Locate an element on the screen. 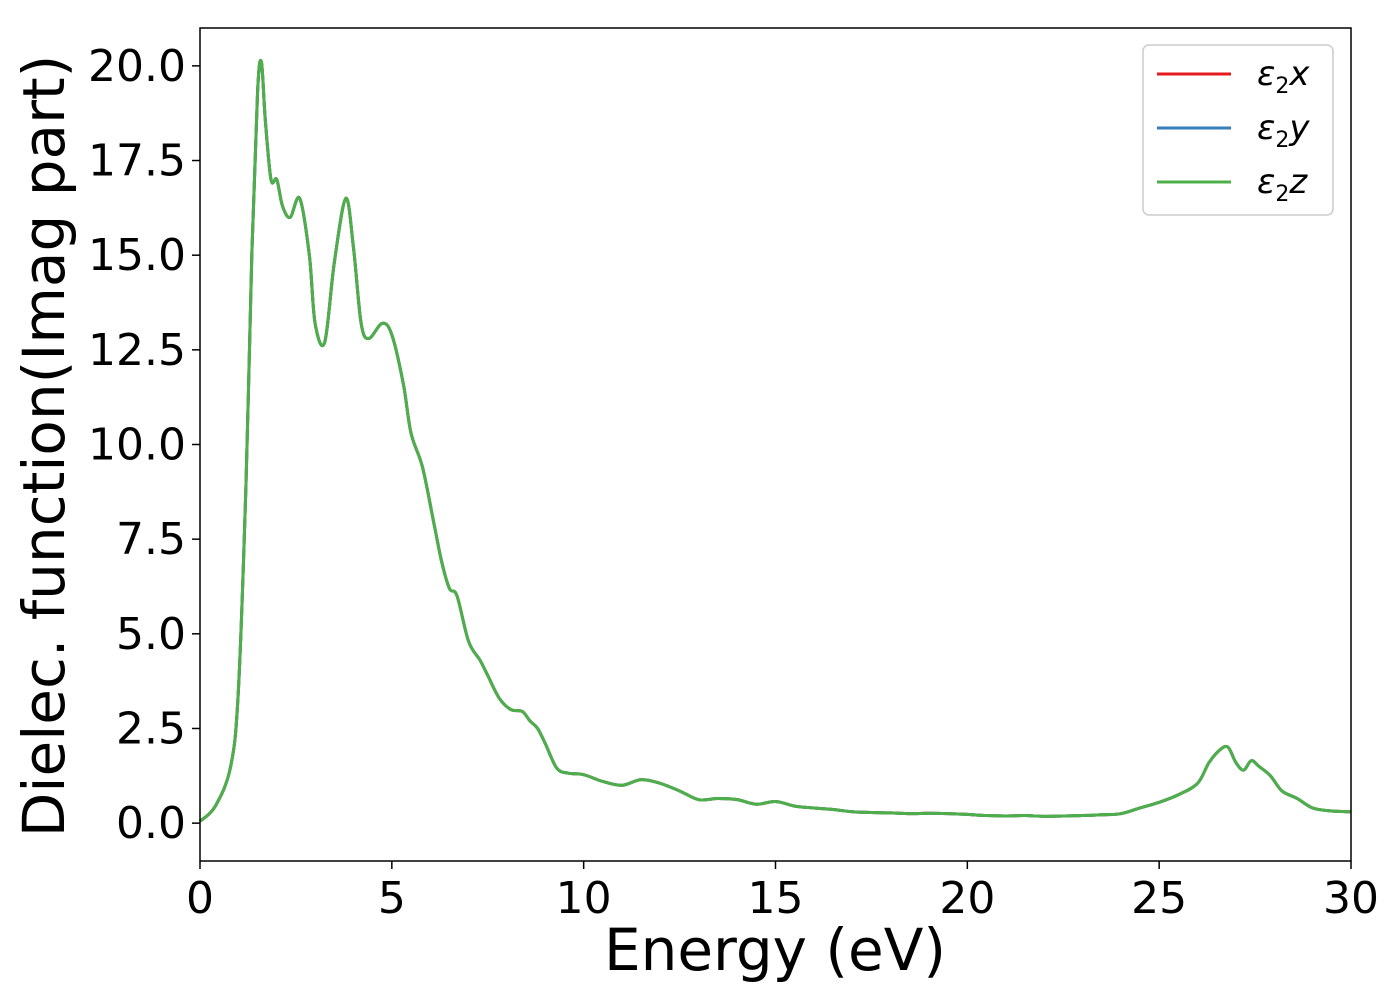  x-tick-label: 10 is located at coordinates (584, 898).